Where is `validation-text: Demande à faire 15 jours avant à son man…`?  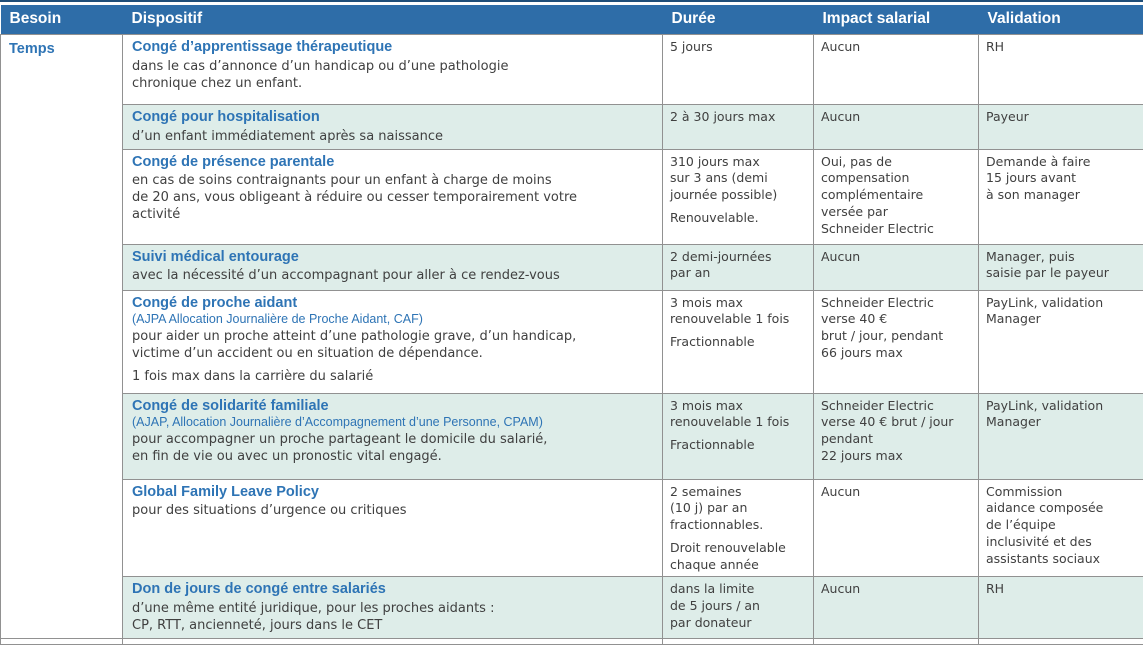
validation-text: Demande à faire 15 jours avant à son man… is located at coordinates (1061, 179).